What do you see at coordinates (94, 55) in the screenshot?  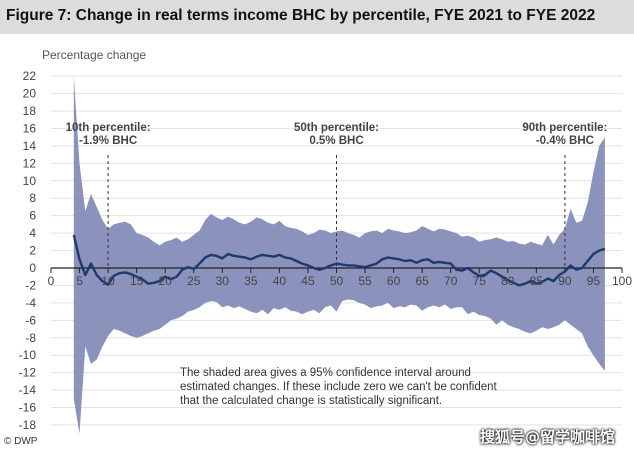 I see `y-axis-label: Percentage change` at bounding box center [94, 55].